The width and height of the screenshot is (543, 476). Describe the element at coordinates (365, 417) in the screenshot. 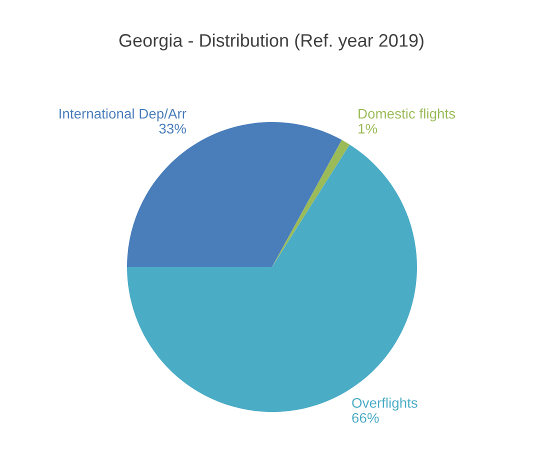

I see `data-label: 66%` at that location.